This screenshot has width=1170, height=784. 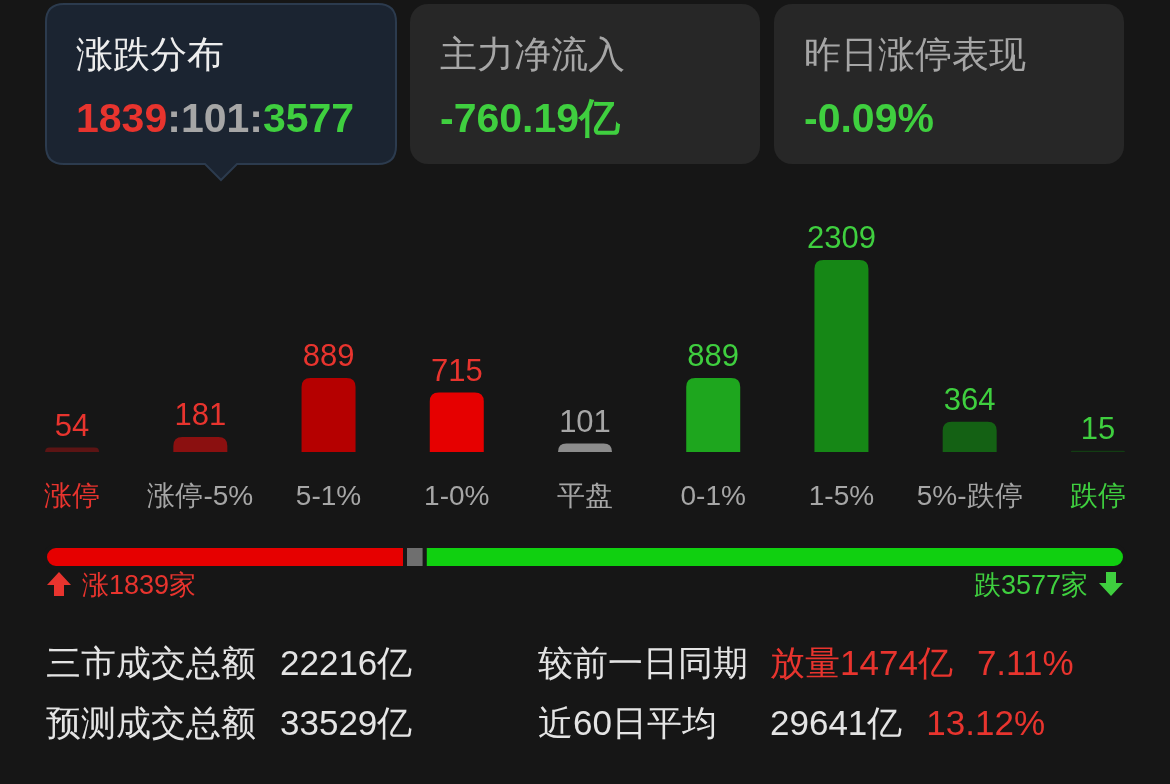 What do you see at coordinates (841, 495) in the screenshot?
I see `x-tick-label: 1-5%` at bounding box center [841, 495].